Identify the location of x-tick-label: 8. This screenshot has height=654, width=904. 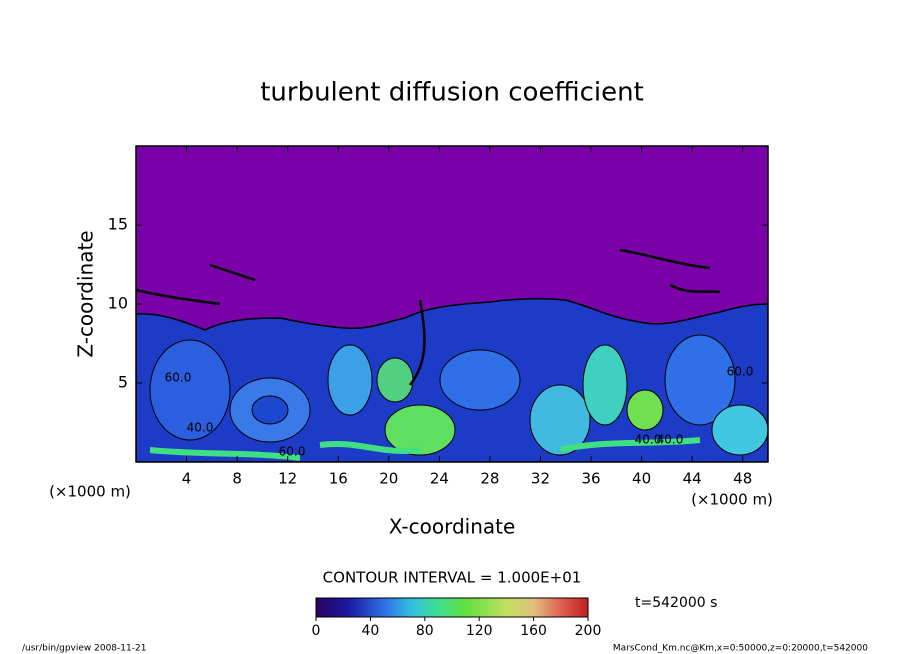
(237, 479).